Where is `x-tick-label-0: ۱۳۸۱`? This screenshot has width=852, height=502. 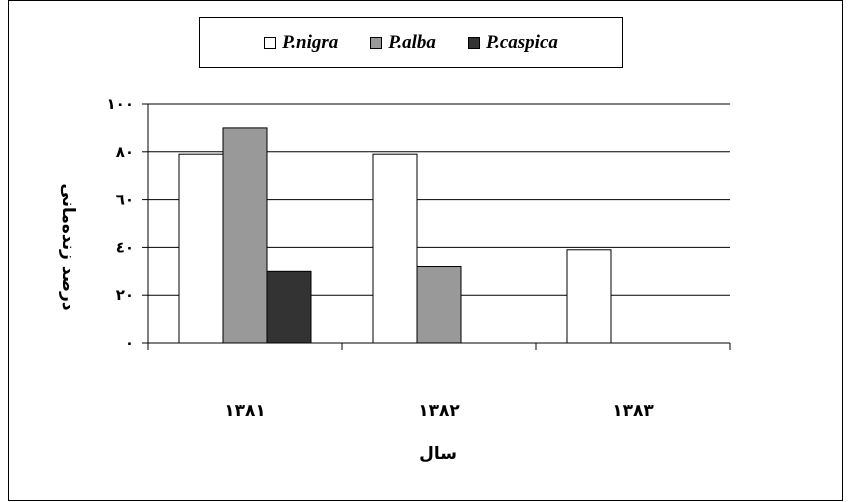 x-tick-label-0: ۱۳۸۱ is located at coordinates (245, 411).